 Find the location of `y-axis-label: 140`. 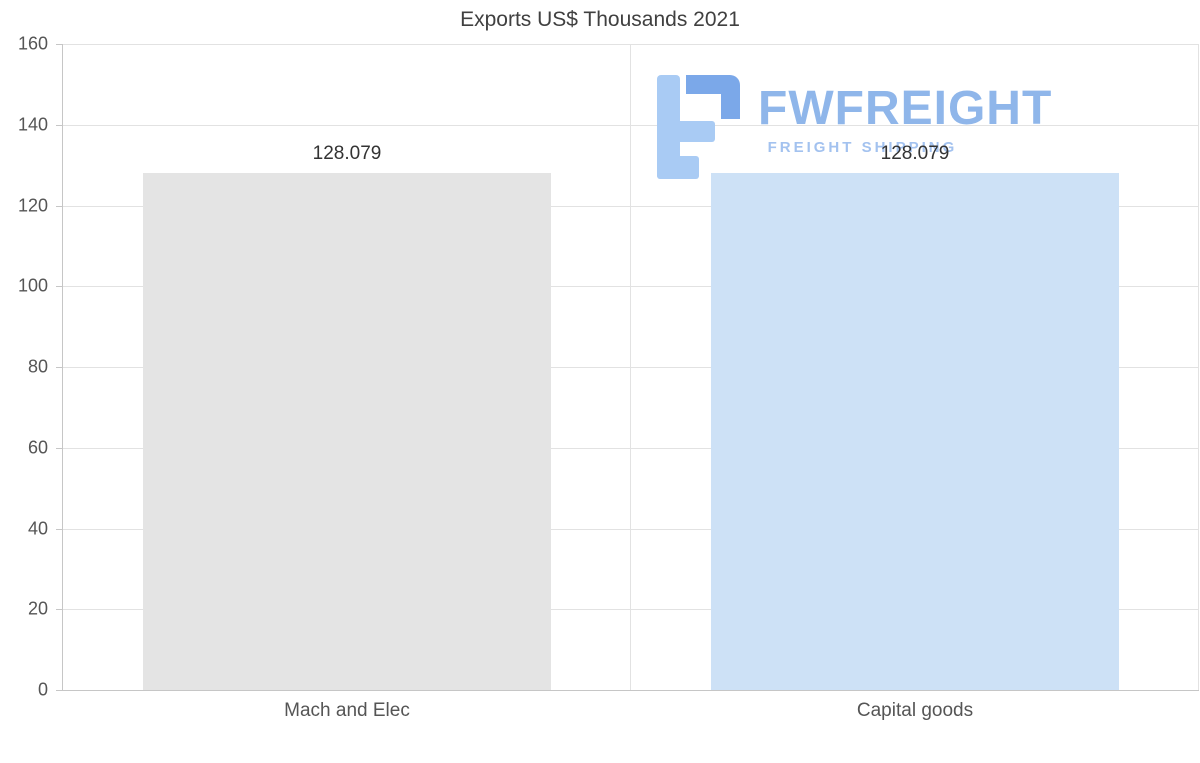

y-axis-label: 140 is located at coordinates (32, 124).